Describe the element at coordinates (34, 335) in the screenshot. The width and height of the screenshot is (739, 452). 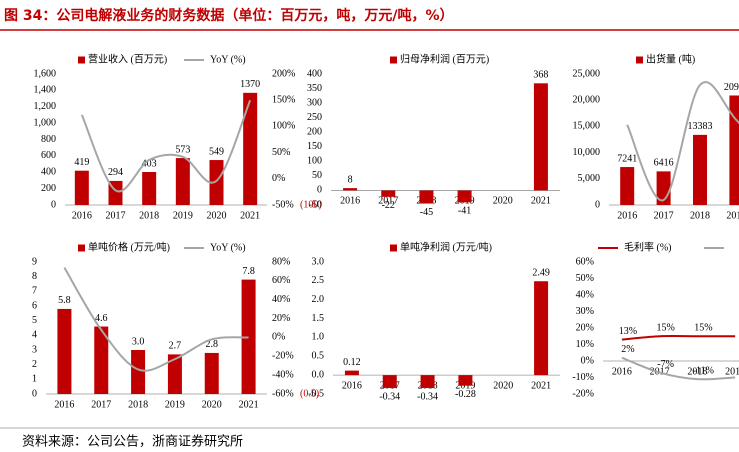
I see `y-tick-label: 4` at that location.